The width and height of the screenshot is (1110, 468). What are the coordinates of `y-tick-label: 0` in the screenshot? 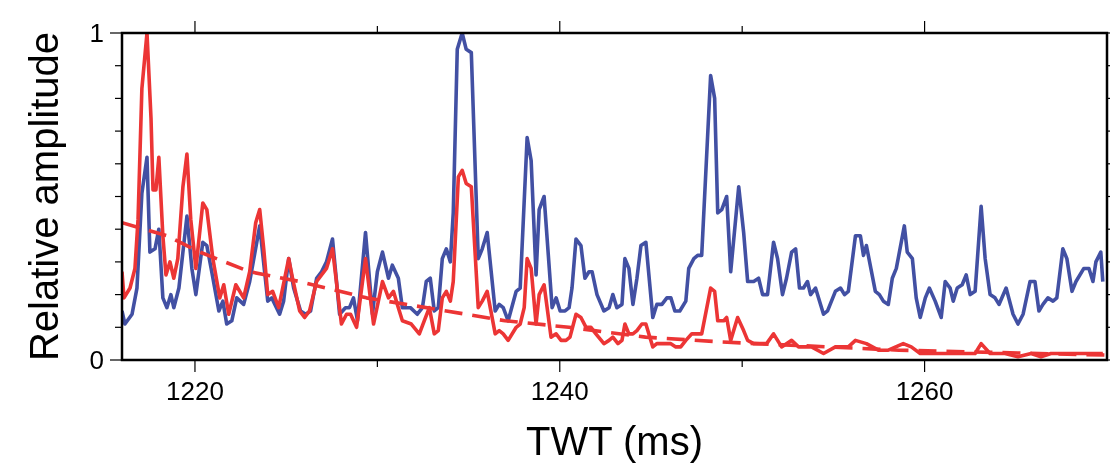 It's located at (96, 360).